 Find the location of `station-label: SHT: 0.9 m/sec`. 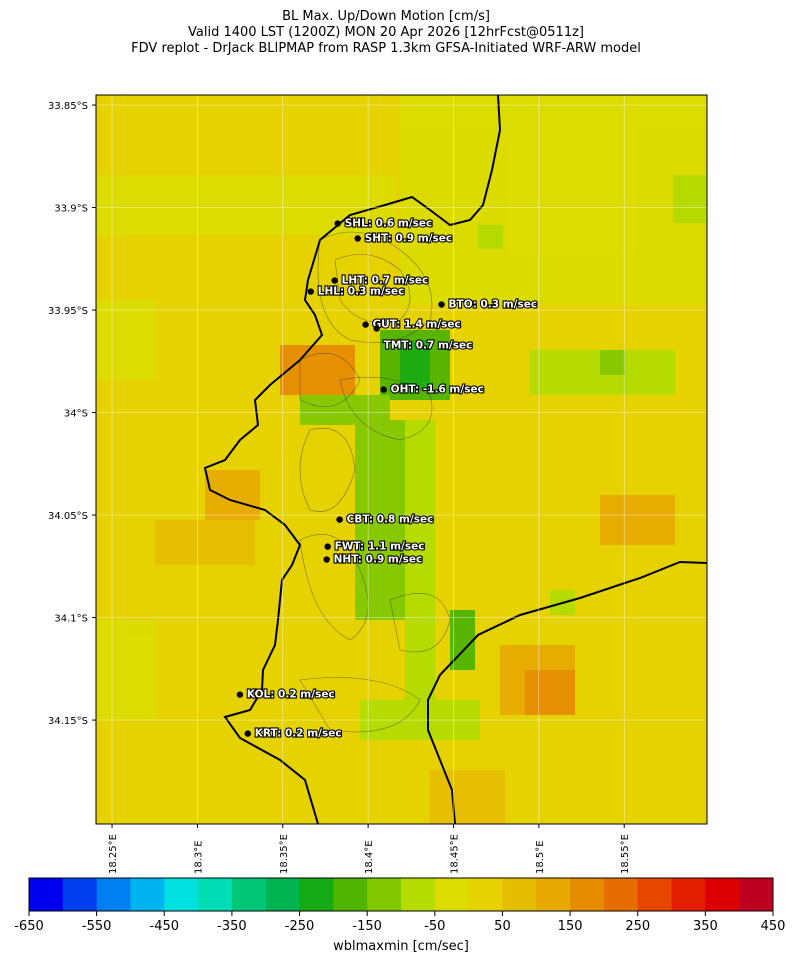

station-label: SHT: 0.9 m/sec is located at coordinates (408, 239).